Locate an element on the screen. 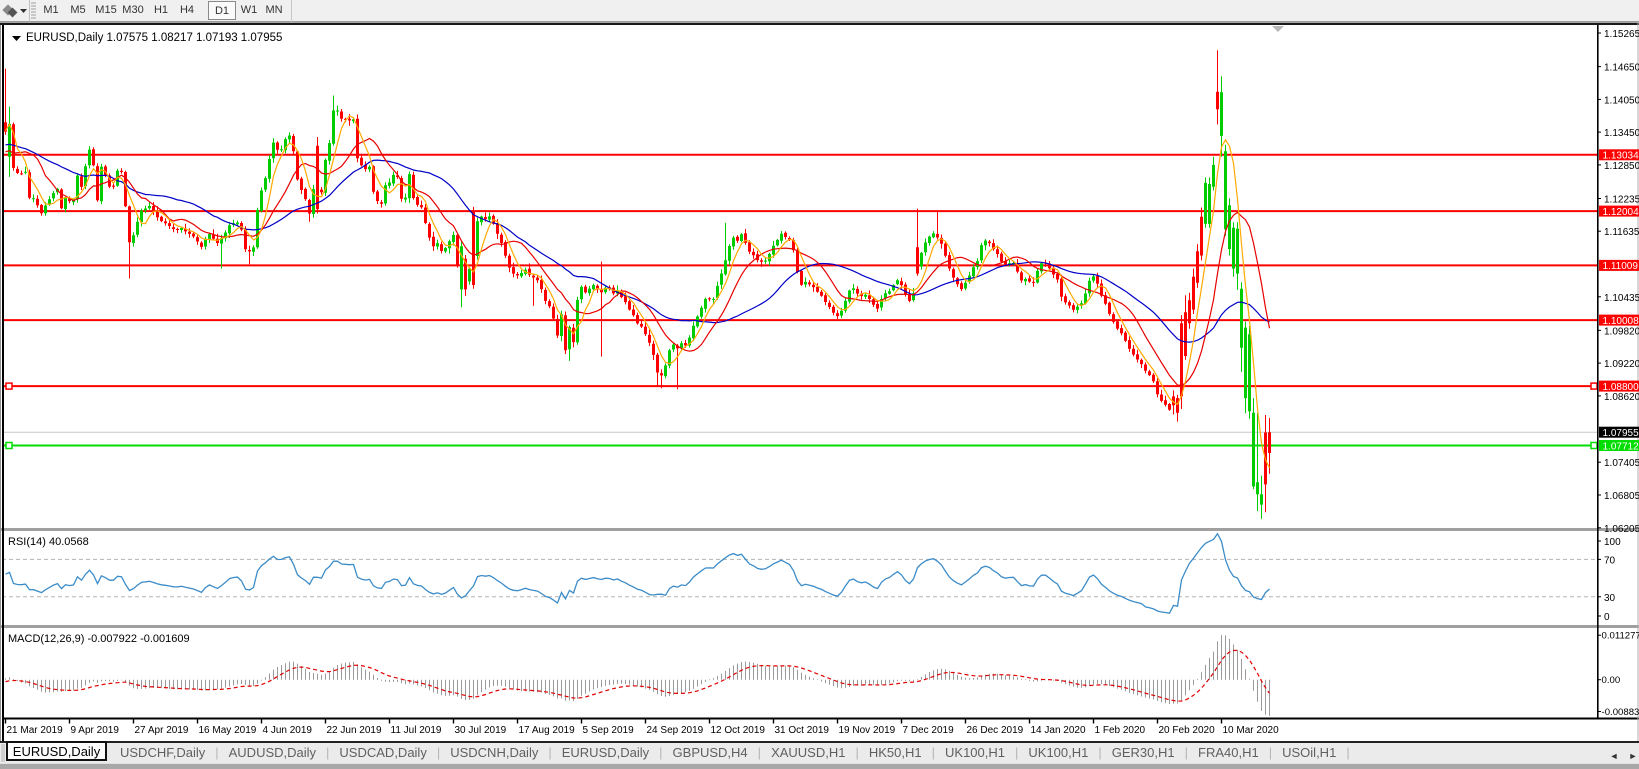  svg-text: 0 is located at coordinates (1607, 617).